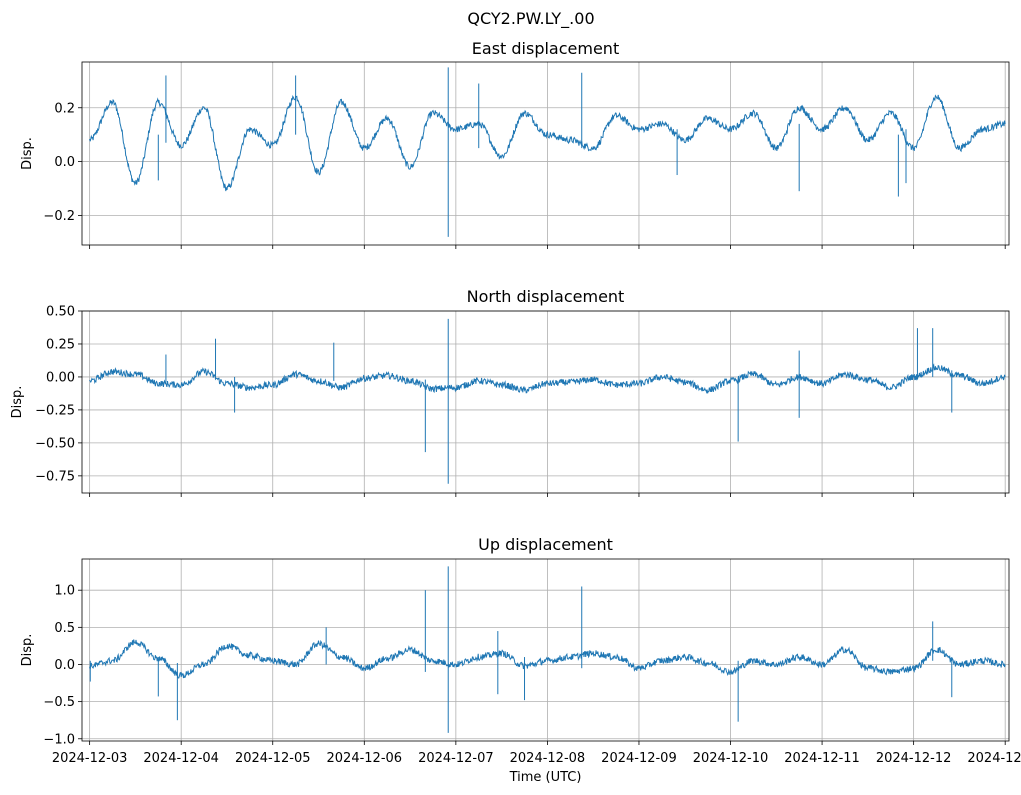 The height and width of the screenshot is (795, 1021). I want to click on axes-title: Up displacement, so click(545, 544).